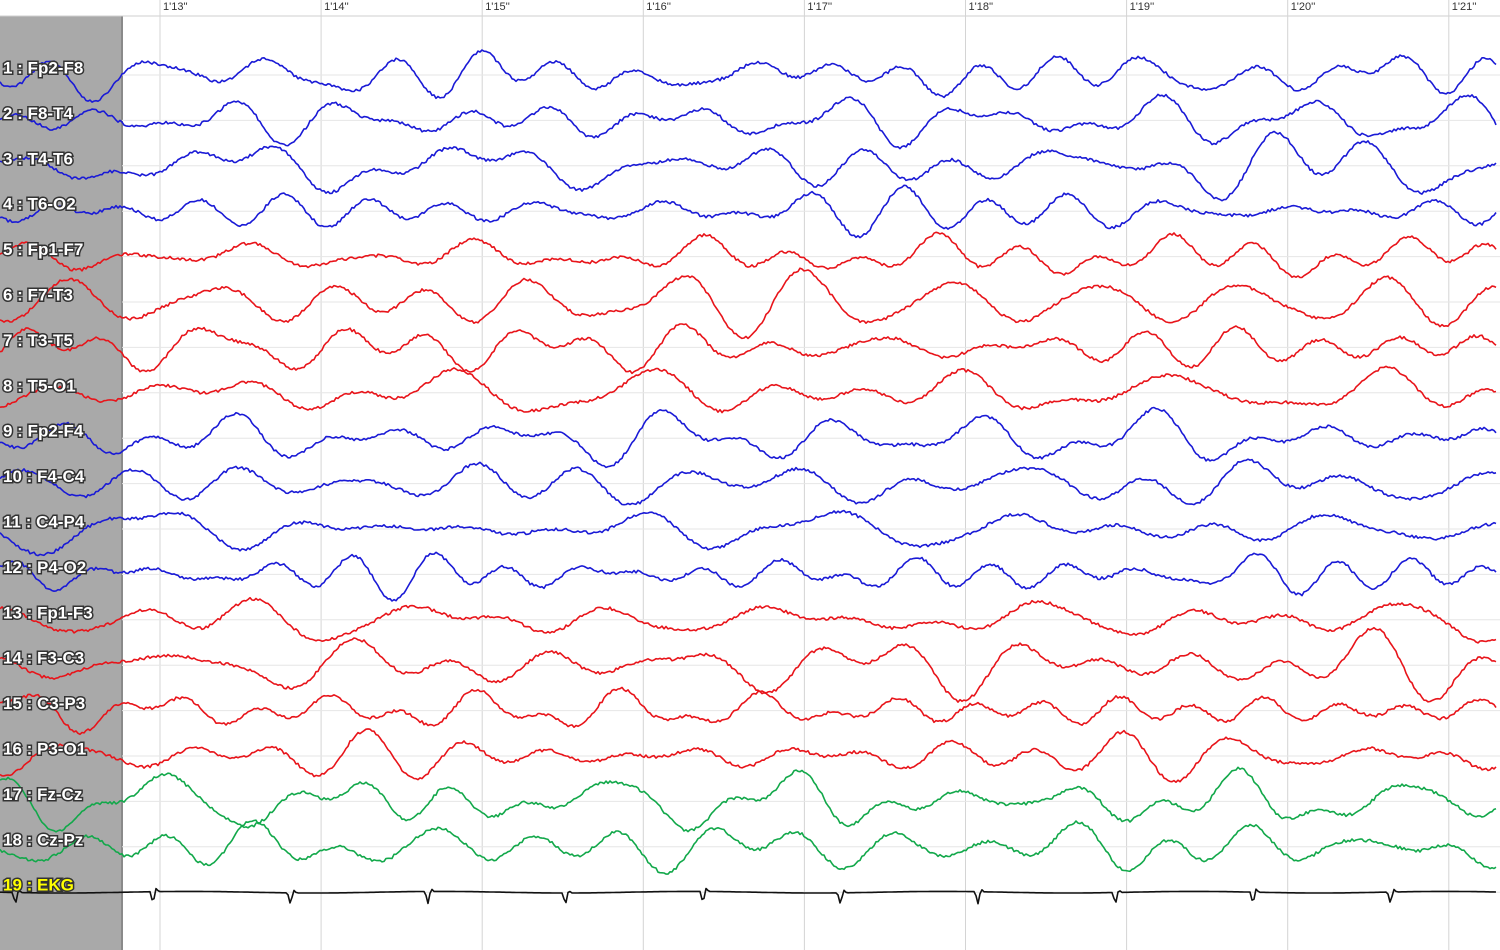  Describe the element at coordinates (43, 431) in the screenshot. I see `channel-label: 9 : Fp2-F4` at that location.